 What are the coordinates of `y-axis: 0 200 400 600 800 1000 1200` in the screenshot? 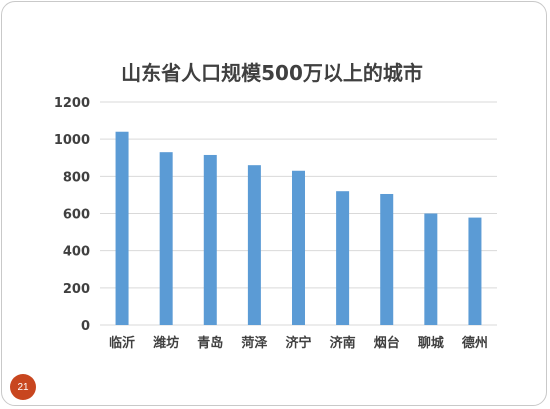 It's located at (72, 215).